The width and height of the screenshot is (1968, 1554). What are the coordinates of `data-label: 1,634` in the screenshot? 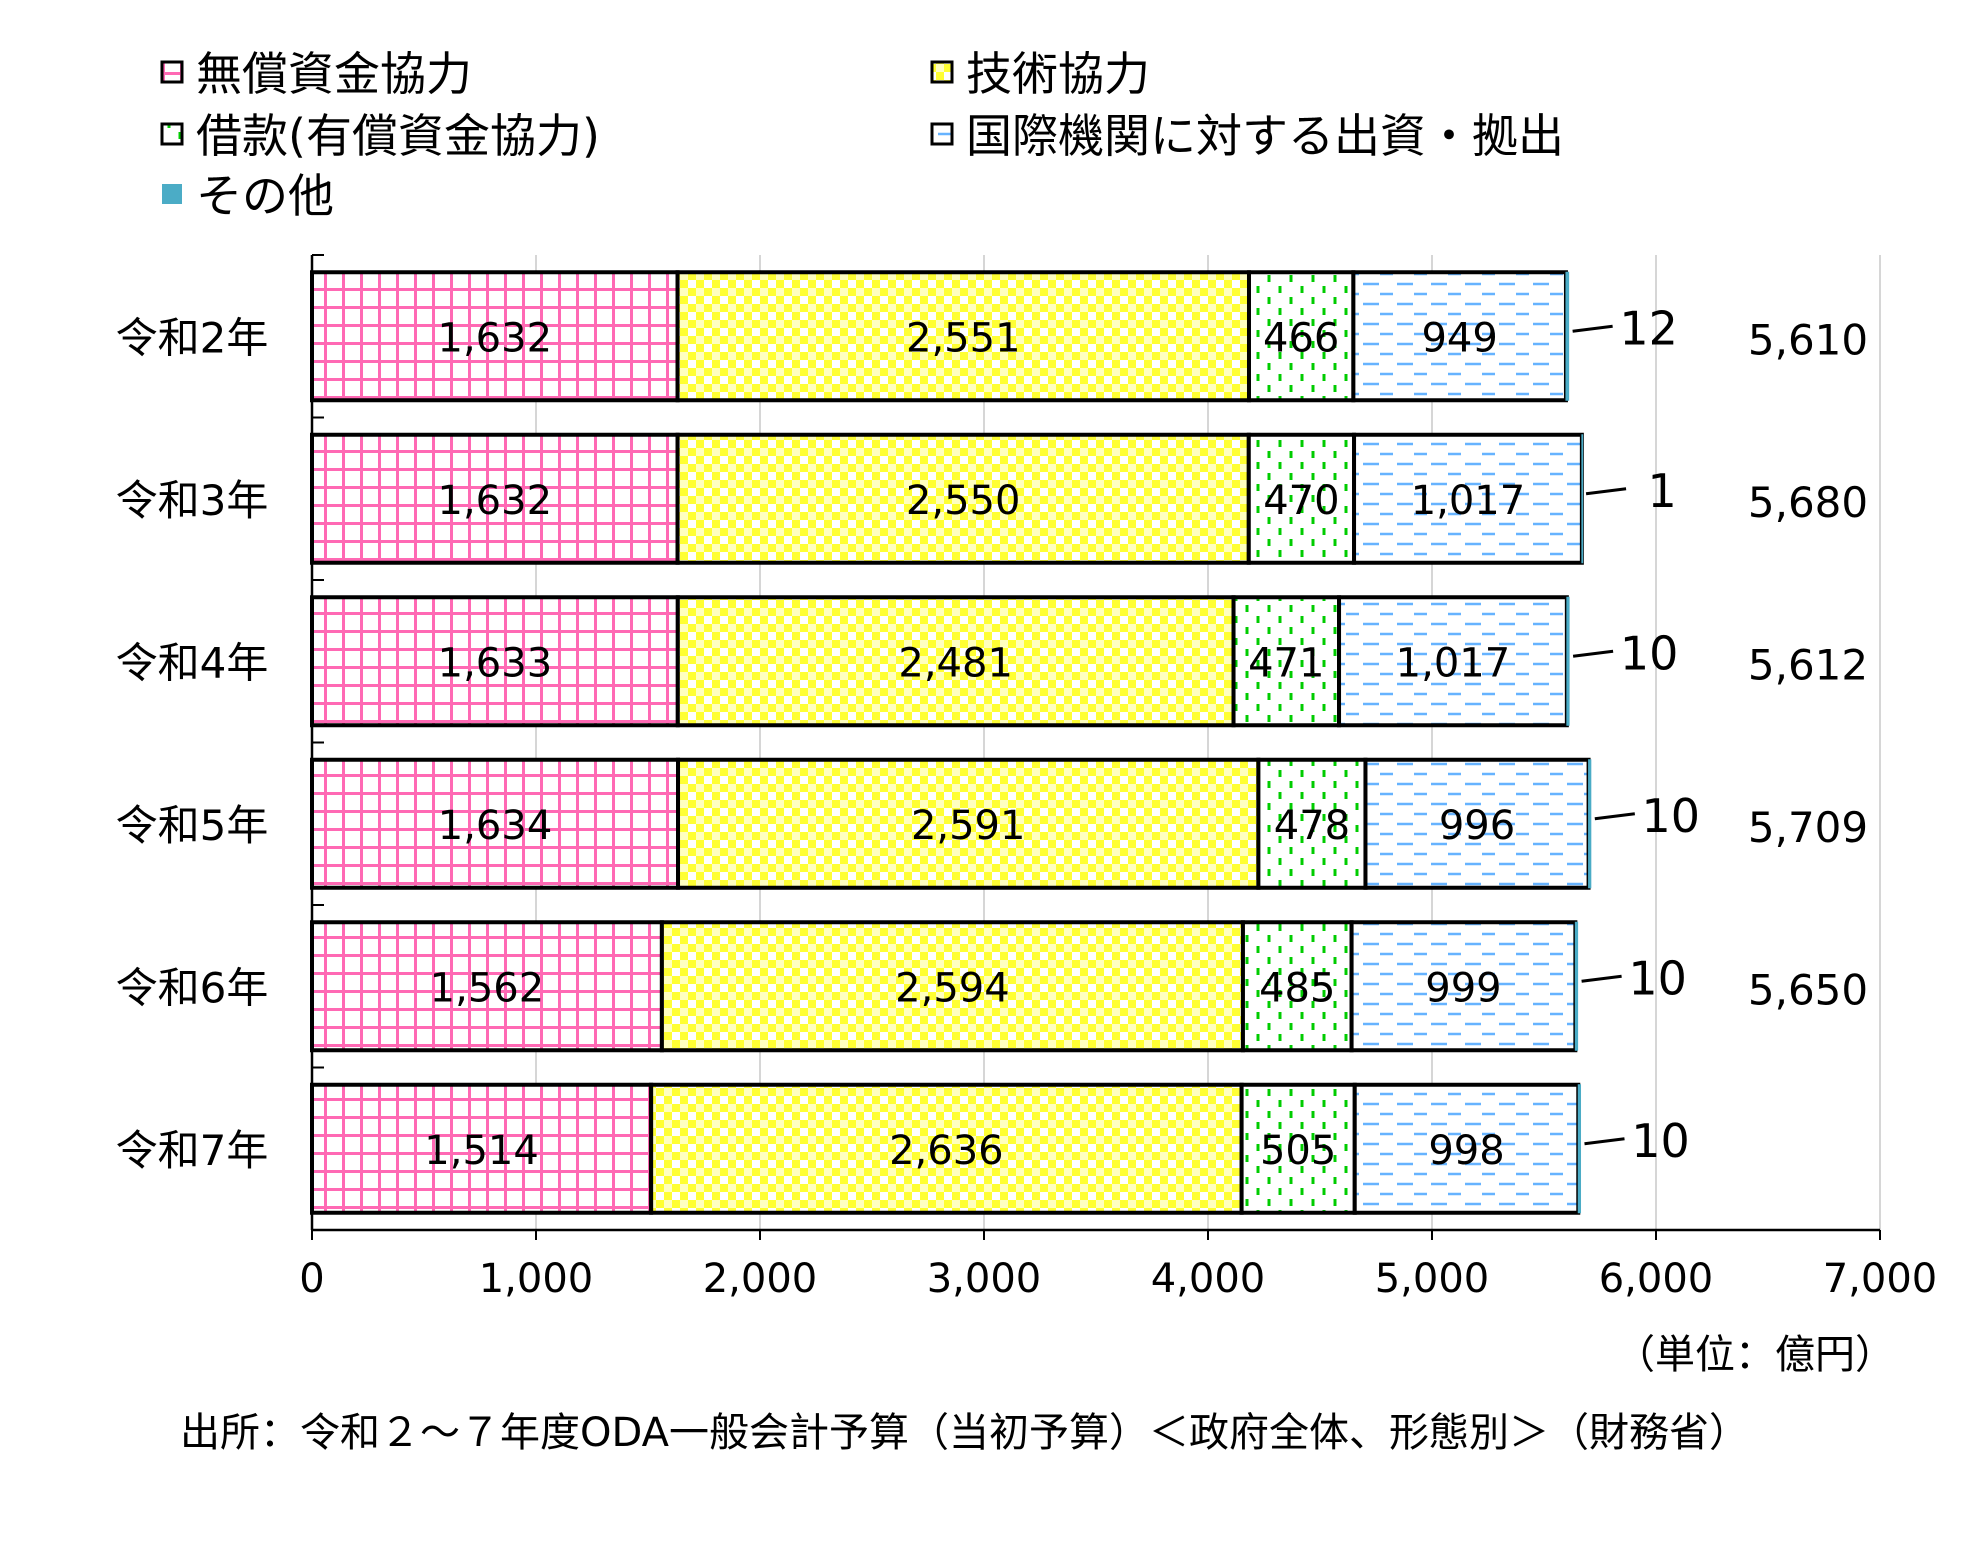 It's located at (495, 826).